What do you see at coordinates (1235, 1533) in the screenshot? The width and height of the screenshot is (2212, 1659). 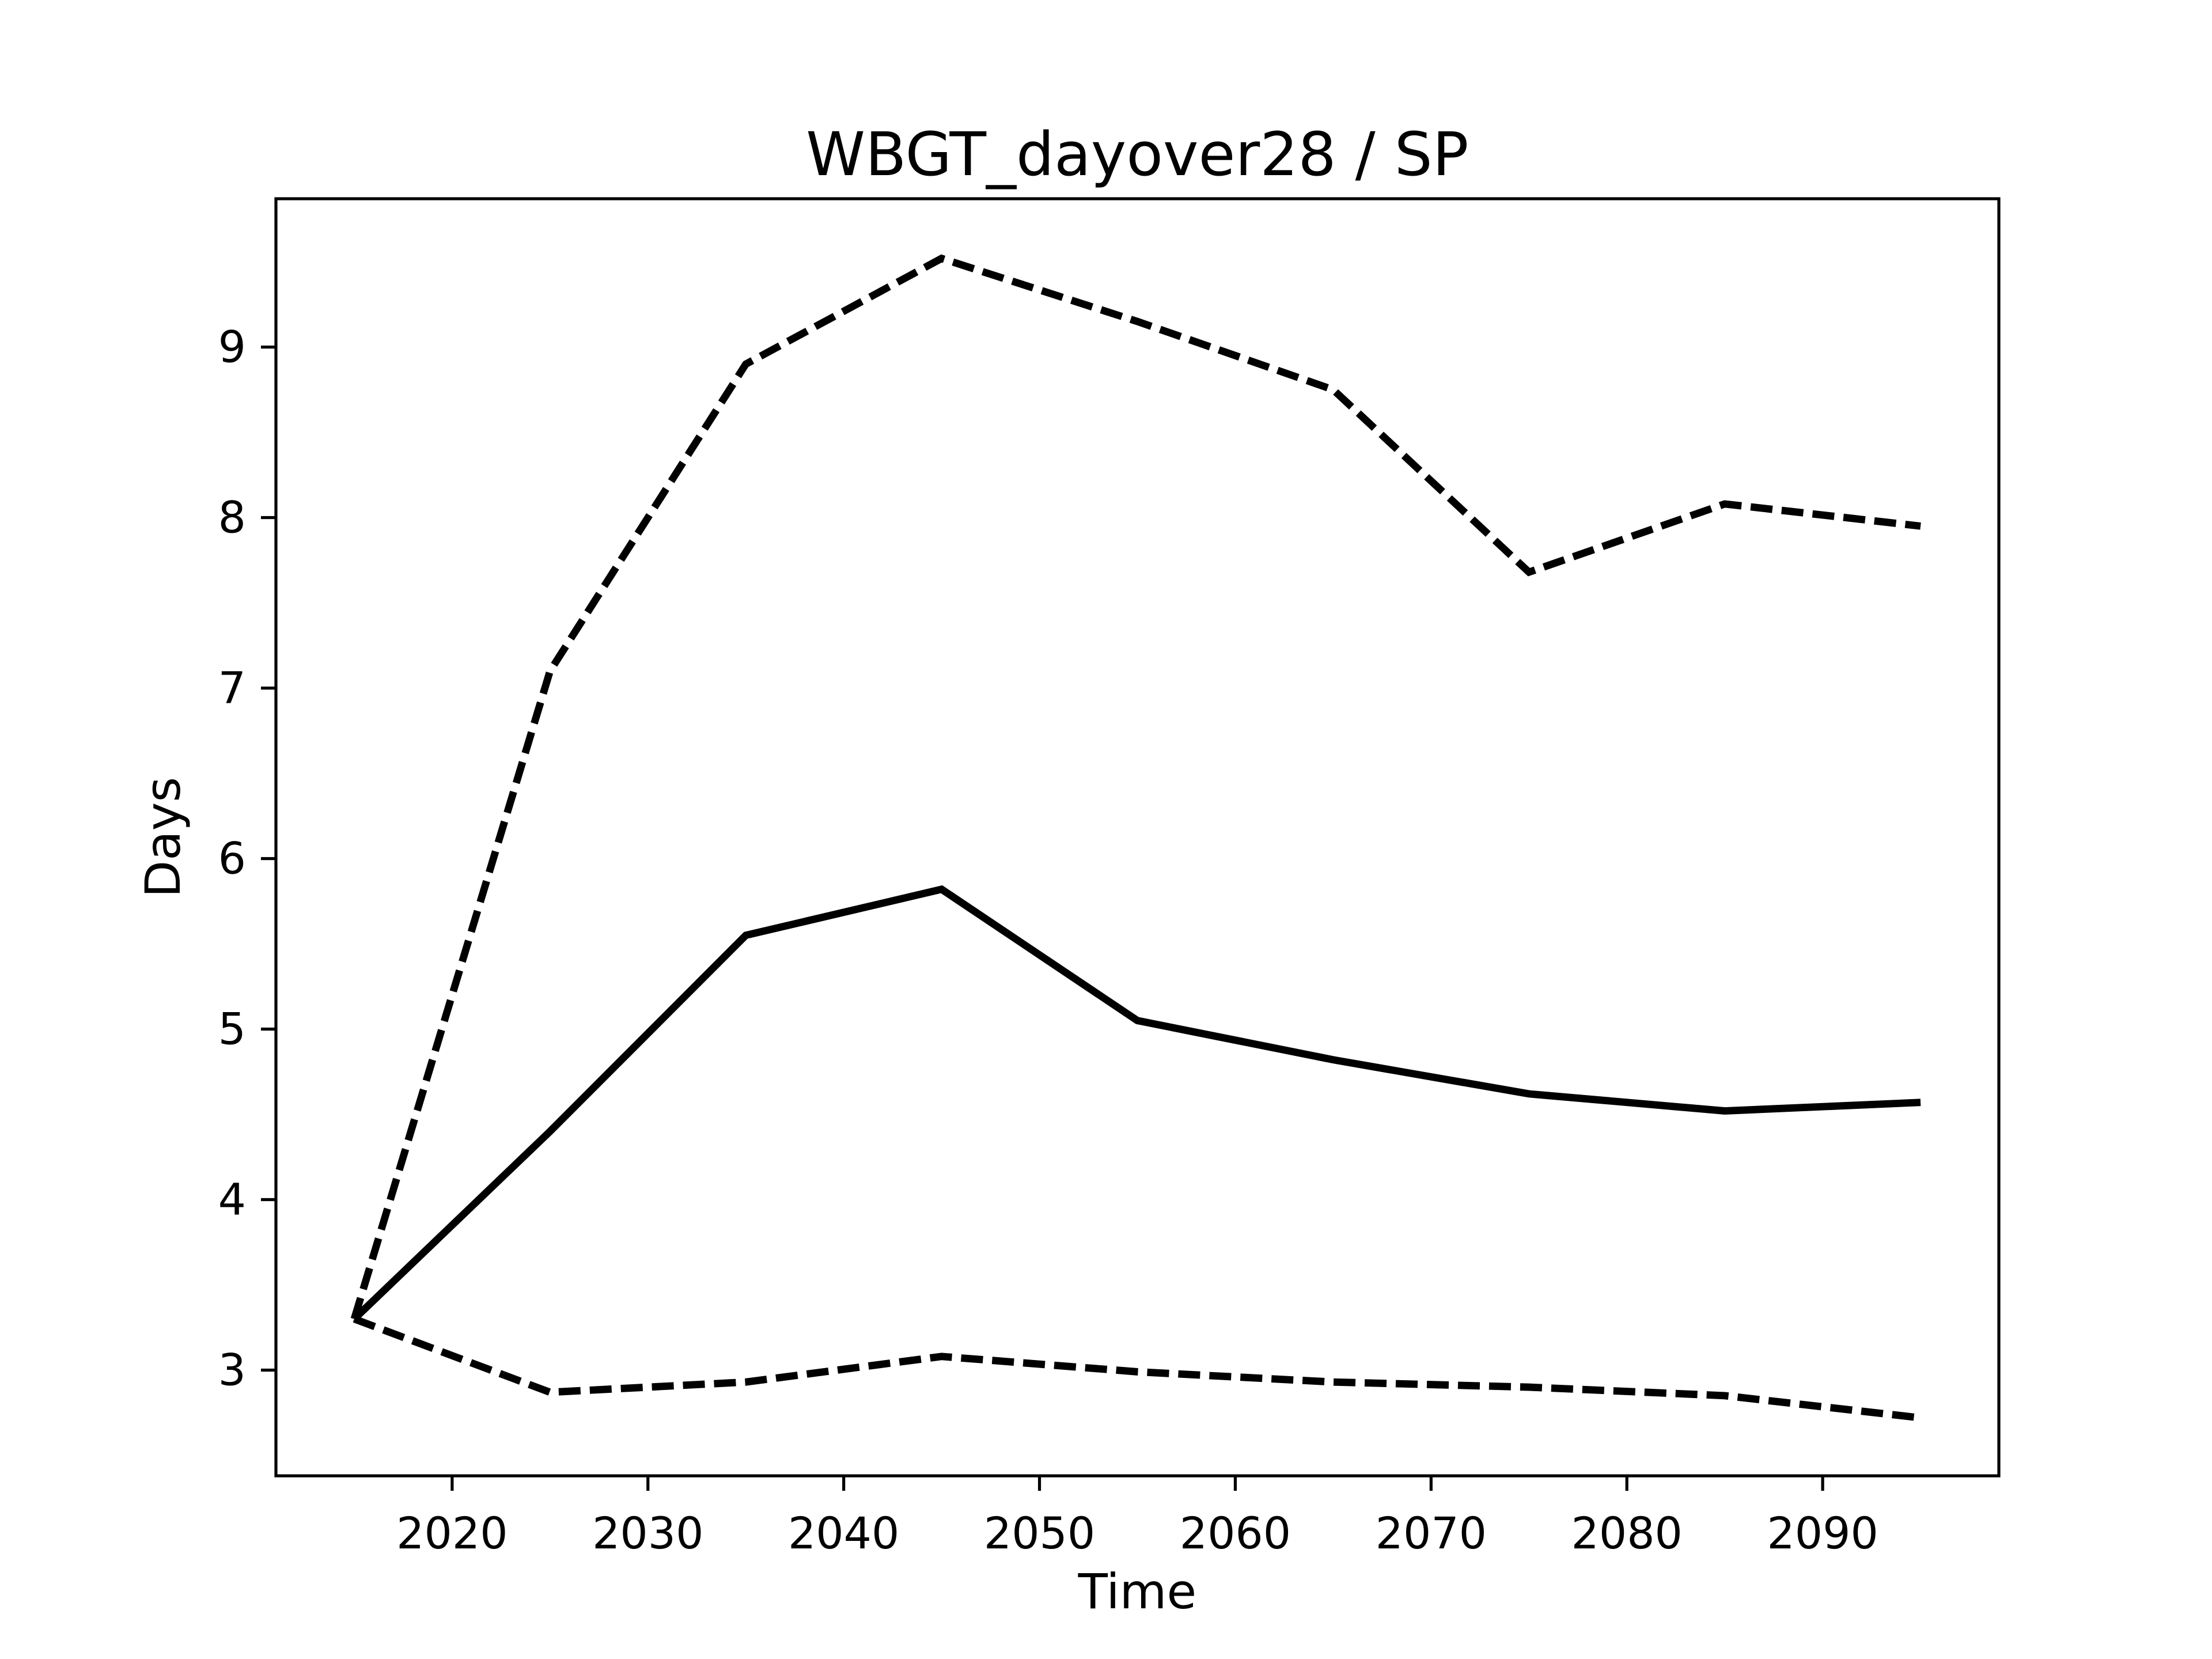 I see `x-tick-label: 2060` at bounding box center [1235, 1533].